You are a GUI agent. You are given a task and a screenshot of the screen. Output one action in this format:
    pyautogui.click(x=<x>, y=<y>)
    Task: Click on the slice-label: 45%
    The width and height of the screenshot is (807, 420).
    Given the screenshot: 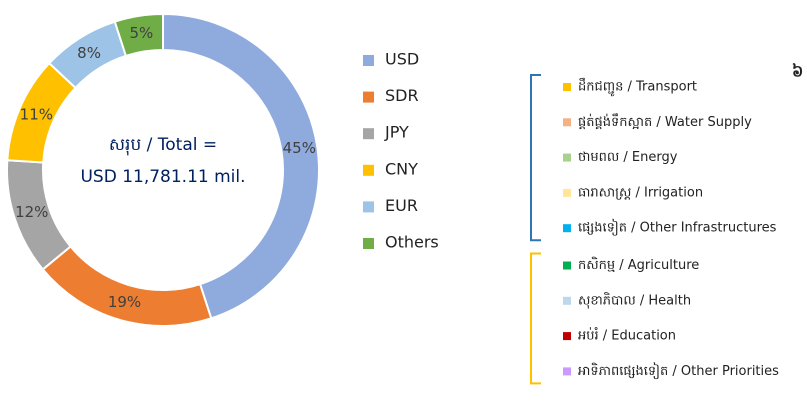 What is the action you would take?
    pyautogui.click(x=299, y=148)
    